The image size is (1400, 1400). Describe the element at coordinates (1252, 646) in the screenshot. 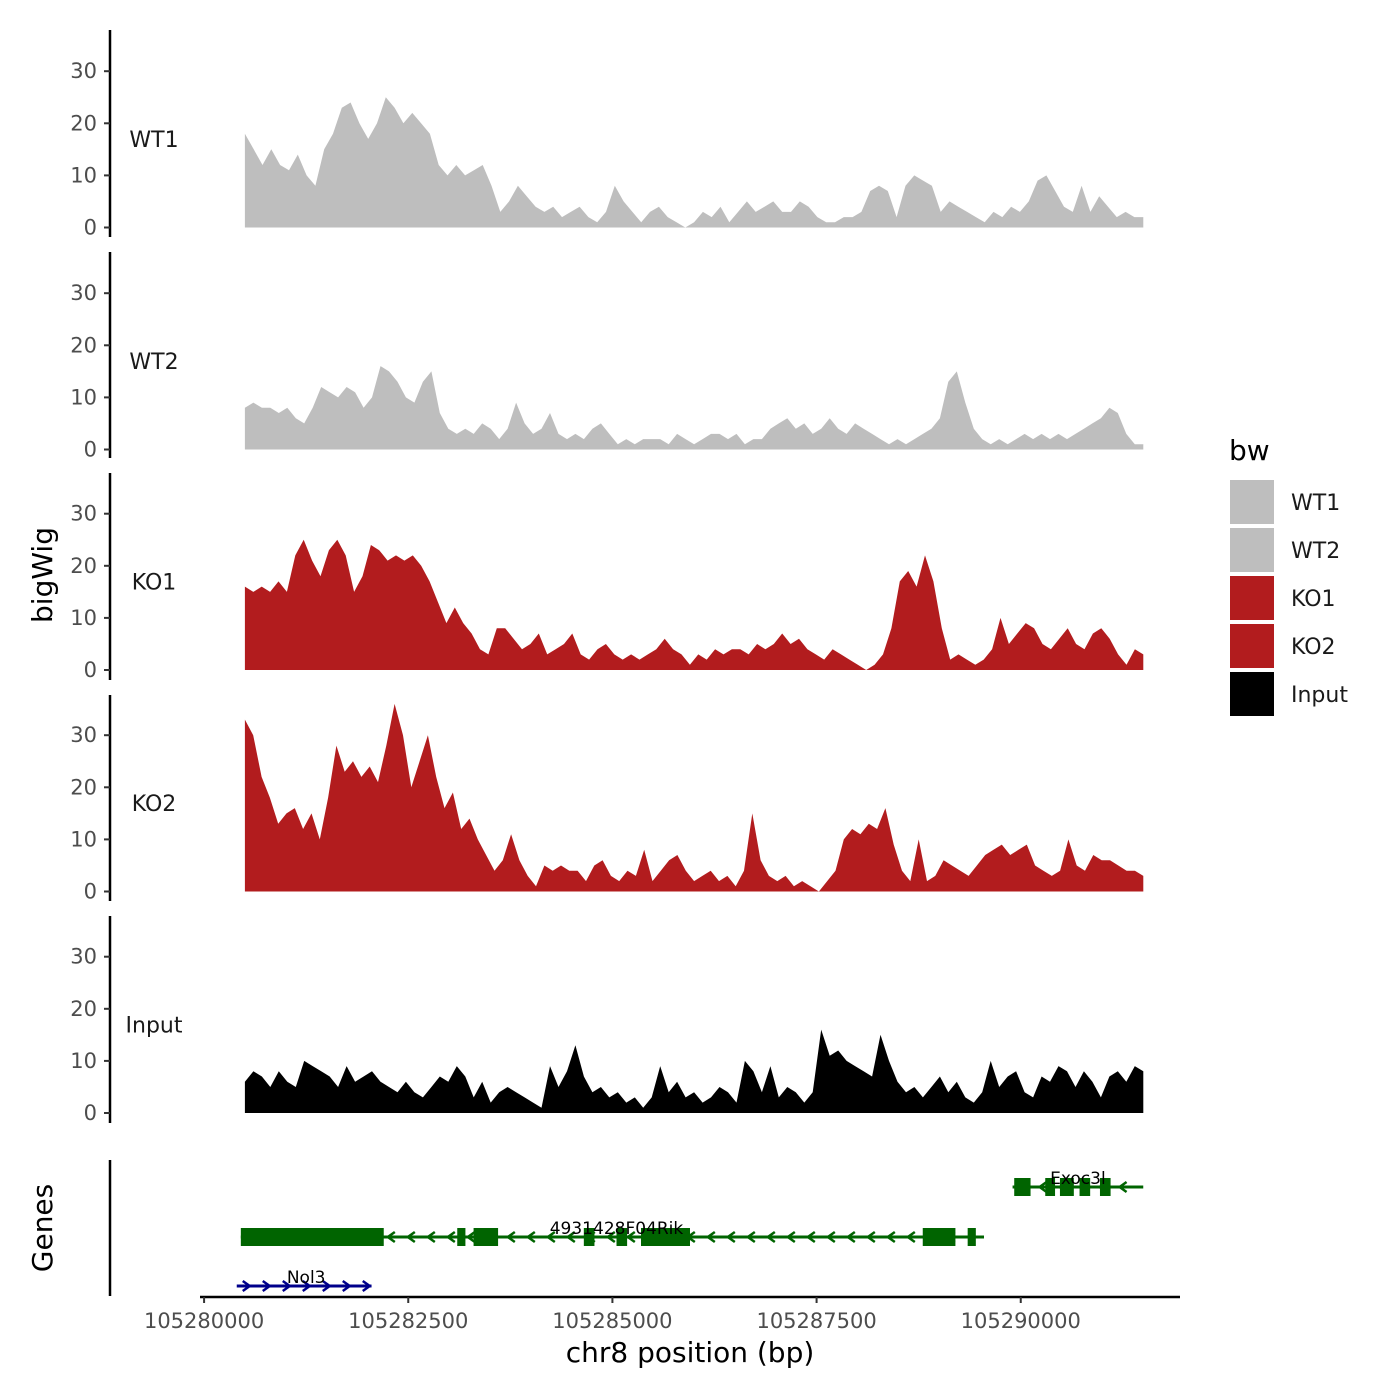

I see `legend-swatch-ko2` at that location.